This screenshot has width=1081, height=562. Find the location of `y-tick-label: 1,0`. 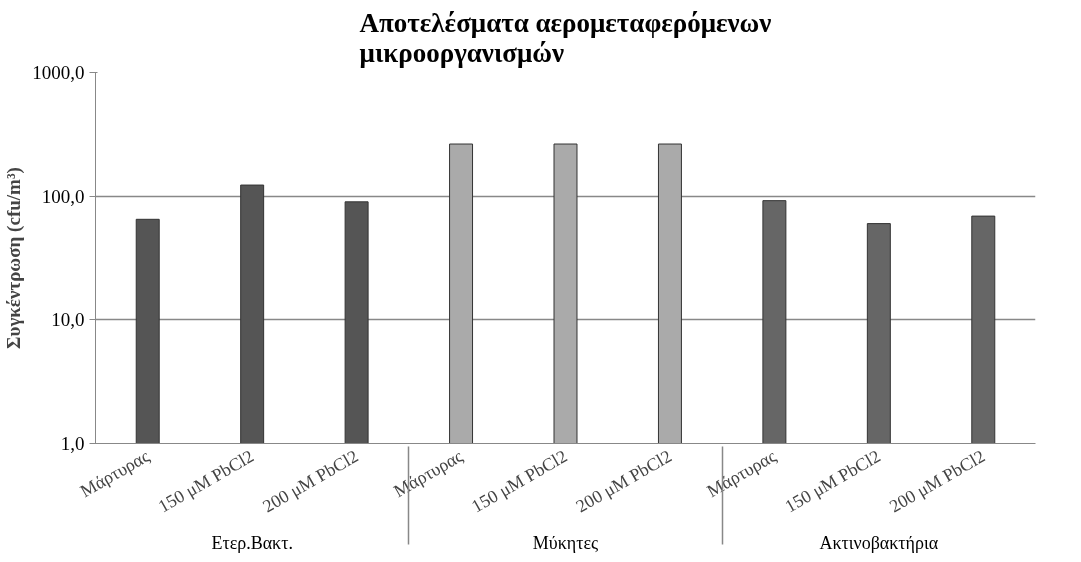

y-tick-label: 1,0 is located at coordinates (72, 443).